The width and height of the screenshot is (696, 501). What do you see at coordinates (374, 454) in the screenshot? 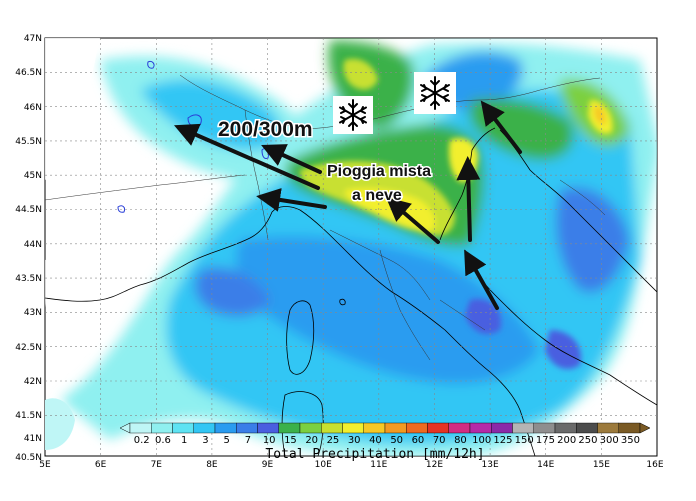
I see `colorbar-title: Total Precipitation [mm/12h]` at bounding box center [374, 454].